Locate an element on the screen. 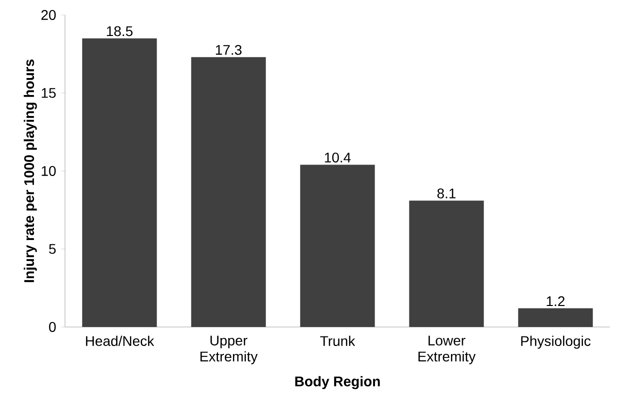 This screenshot has height=405, width=617. x-tick-label: Physiologic is located at coordinates (556, 342).